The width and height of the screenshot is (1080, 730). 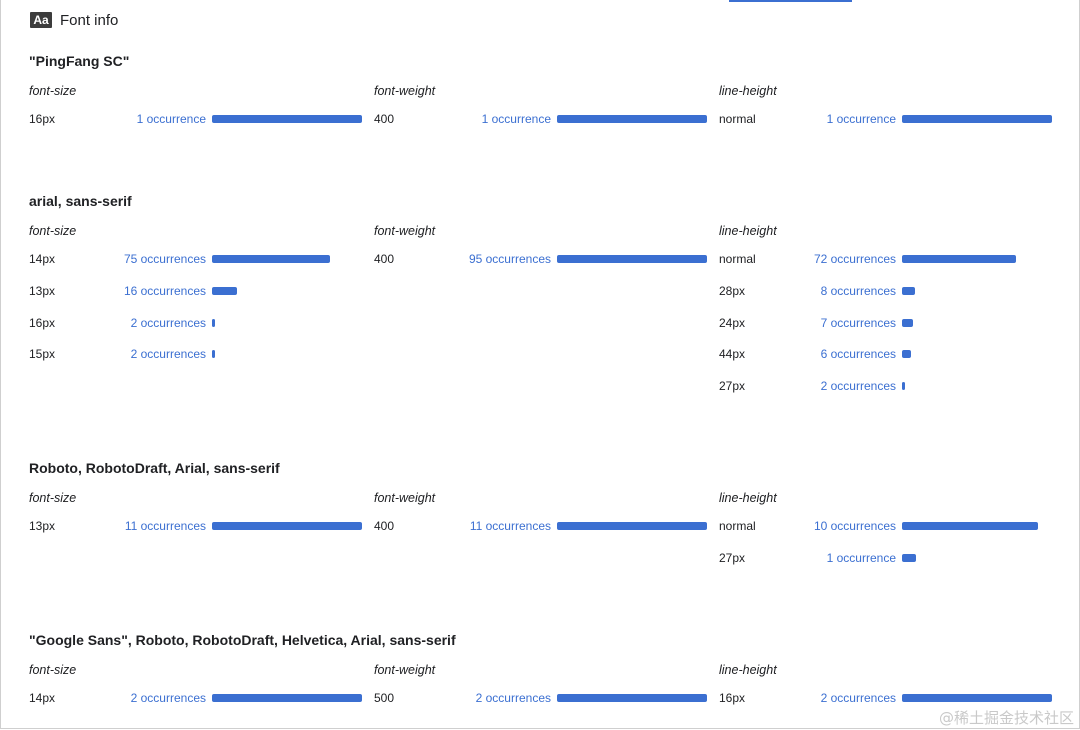 What do you see at coordinates (509, 259) in the screenshot?
I see `occurrence-count-link: 95 occurrences` at bounding box center [509, 259].